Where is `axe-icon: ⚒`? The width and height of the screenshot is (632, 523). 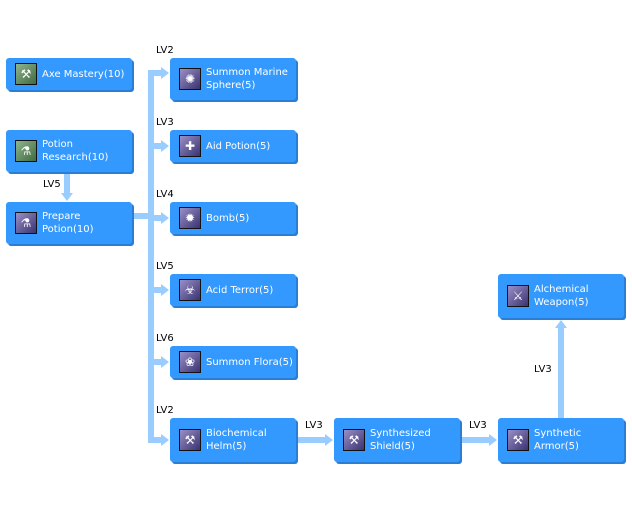
axe-icon: ⚒ is located at coordinates (26, 74).